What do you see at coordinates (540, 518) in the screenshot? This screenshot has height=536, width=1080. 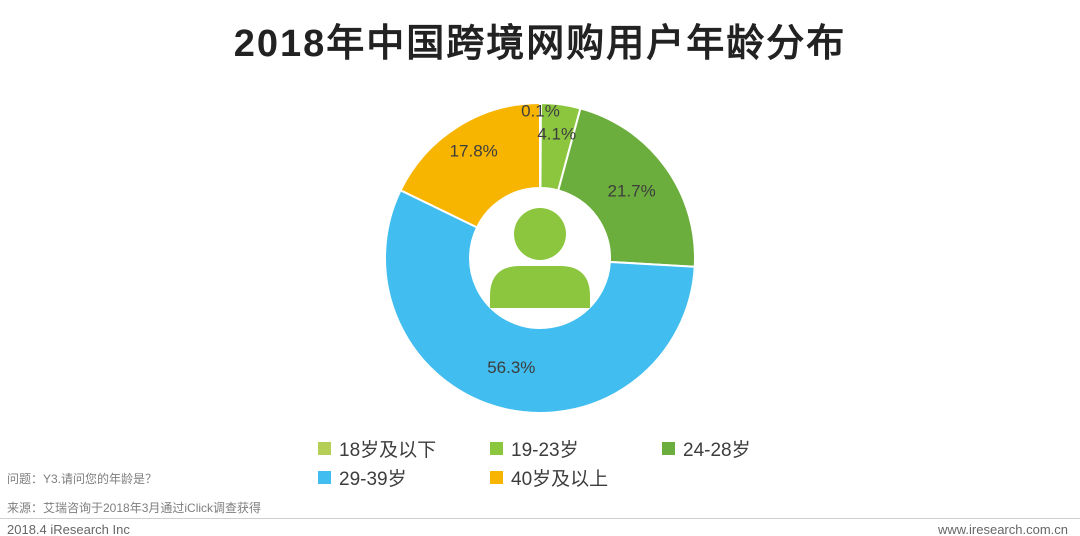 I see `footer-divider` at bounding box center [540, 518].